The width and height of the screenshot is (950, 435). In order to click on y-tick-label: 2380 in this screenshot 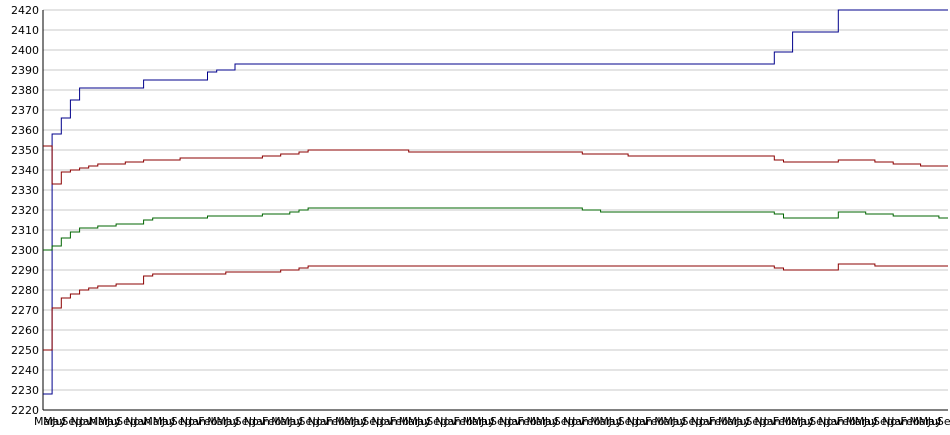, I will do `click(25, 90)`.